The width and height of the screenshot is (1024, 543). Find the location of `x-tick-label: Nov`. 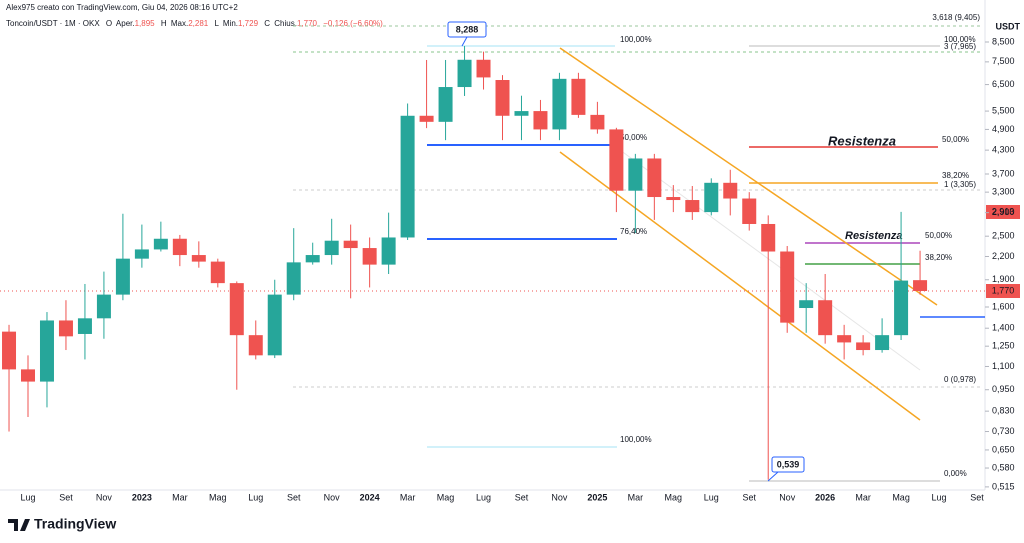

x-tick-label: Nov is located at coordinates (787, 497).